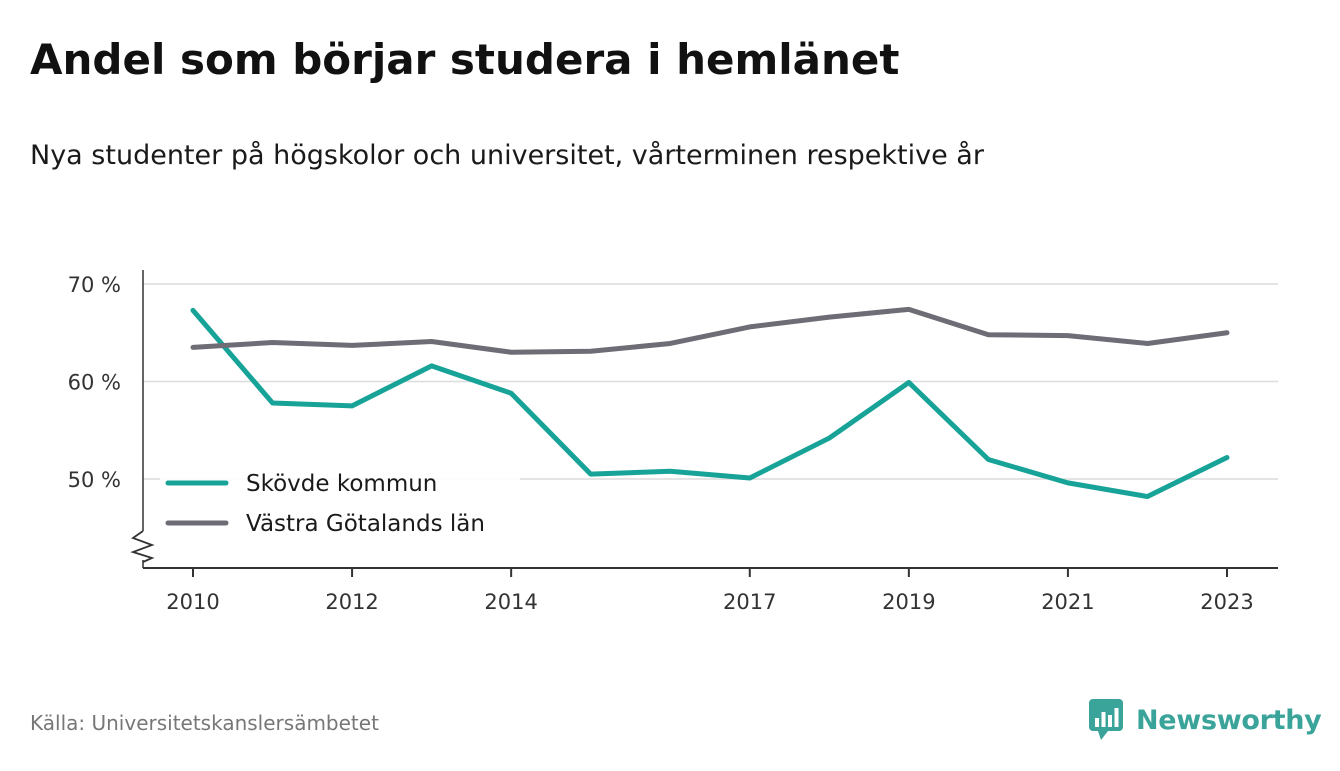  I want to click on x-tick-label: 2023, so click(1226, 602).